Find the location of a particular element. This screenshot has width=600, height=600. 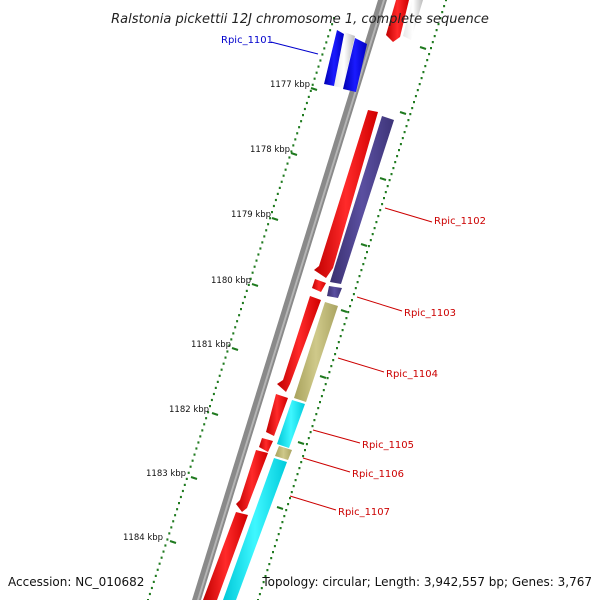

kbp-tick-label: 1184 kbp is located at coordinates (143, 538).